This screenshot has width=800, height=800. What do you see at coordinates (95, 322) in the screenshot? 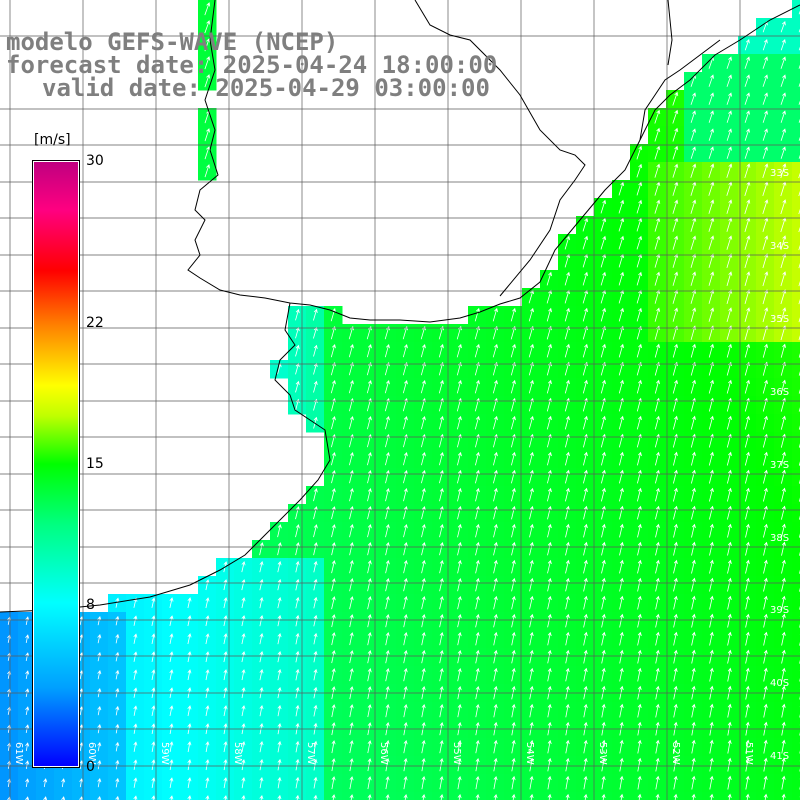
I see `colorbar-tick-label: 22` at bounding box center [95, 322].